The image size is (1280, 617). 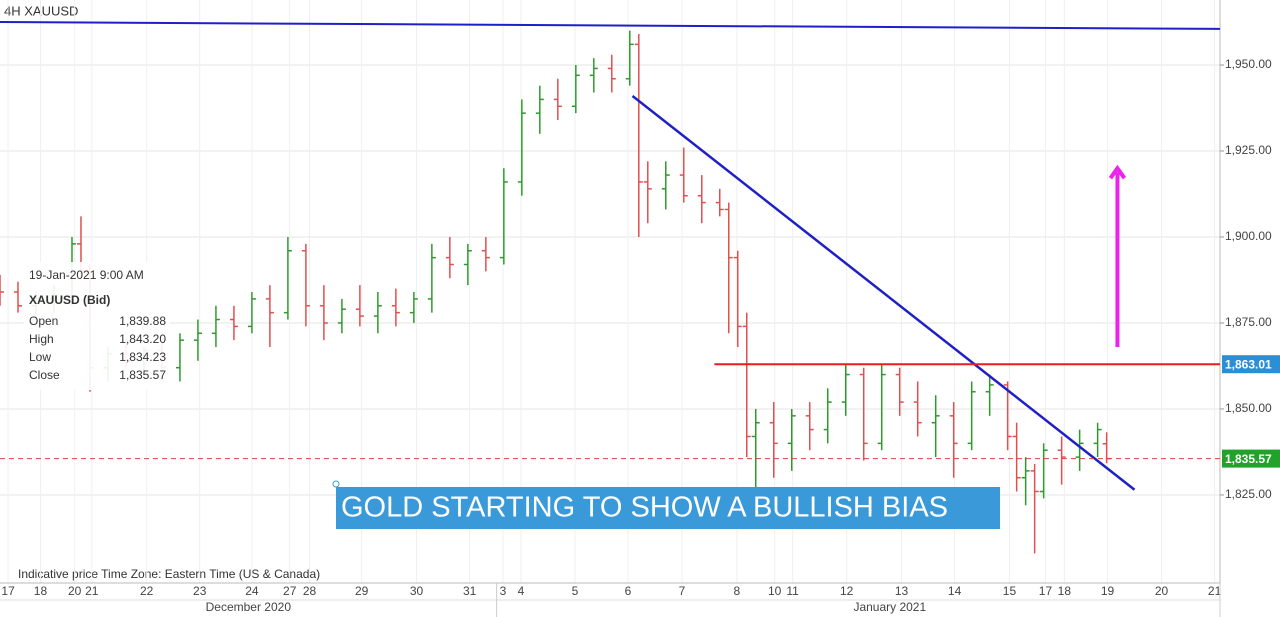 What do you see at coordinates (1248, 150) in the screenshot?
I see `y-tick-label: 1,925.00` at bounding box center [1248, 150].